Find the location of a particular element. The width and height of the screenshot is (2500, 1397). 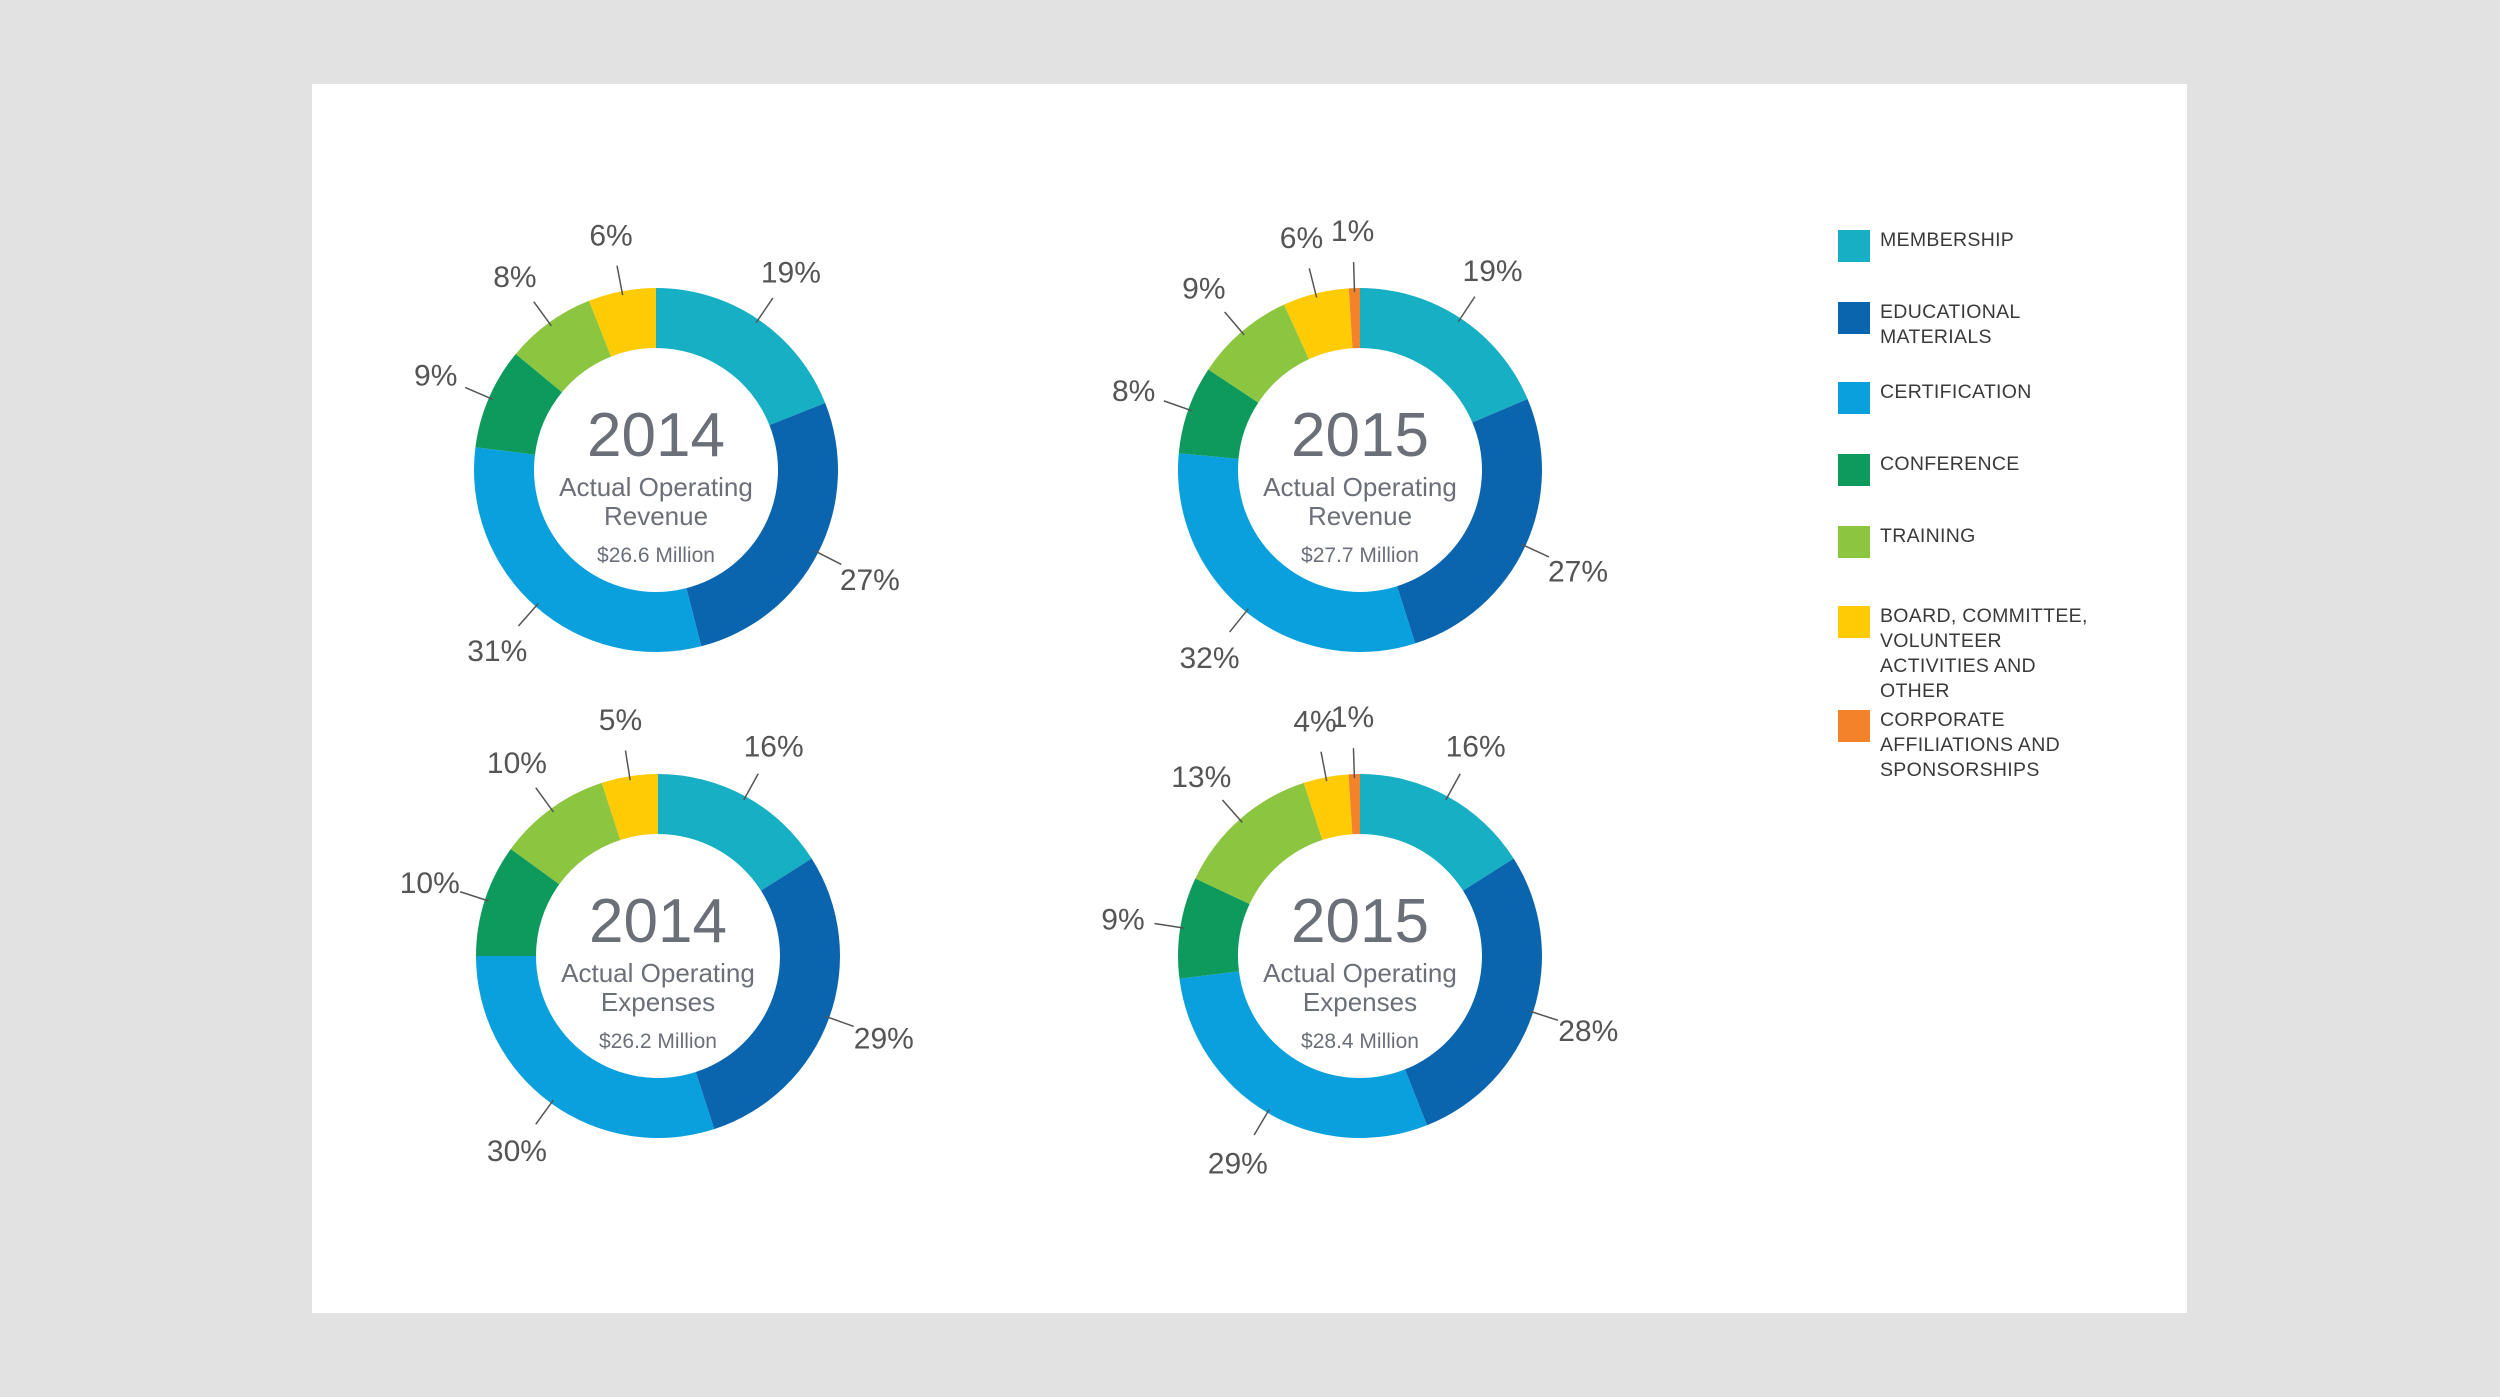

legend-label: TRAINING is located at coordinates (1928, 536).